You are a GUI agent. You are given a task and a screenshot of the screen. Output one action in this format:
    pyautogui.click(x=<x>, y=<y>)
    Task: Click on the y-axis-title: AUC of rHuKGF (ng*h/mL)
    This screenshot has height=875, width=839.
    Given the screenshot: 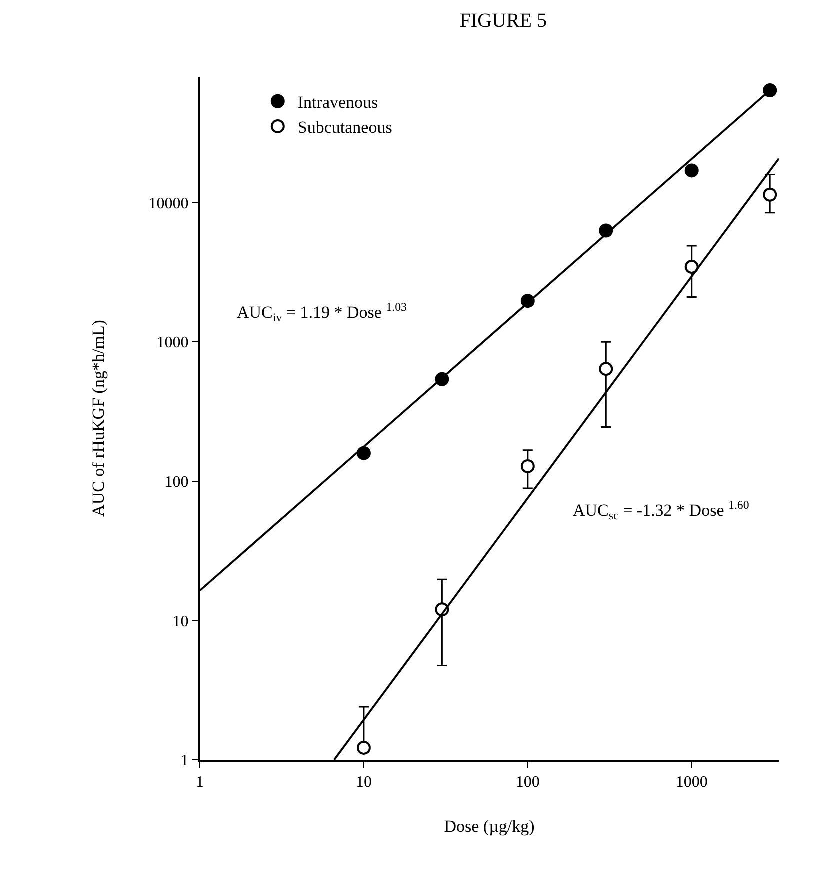 What is the action you would take?
    pyautogui.click(x=98, y=418)
    